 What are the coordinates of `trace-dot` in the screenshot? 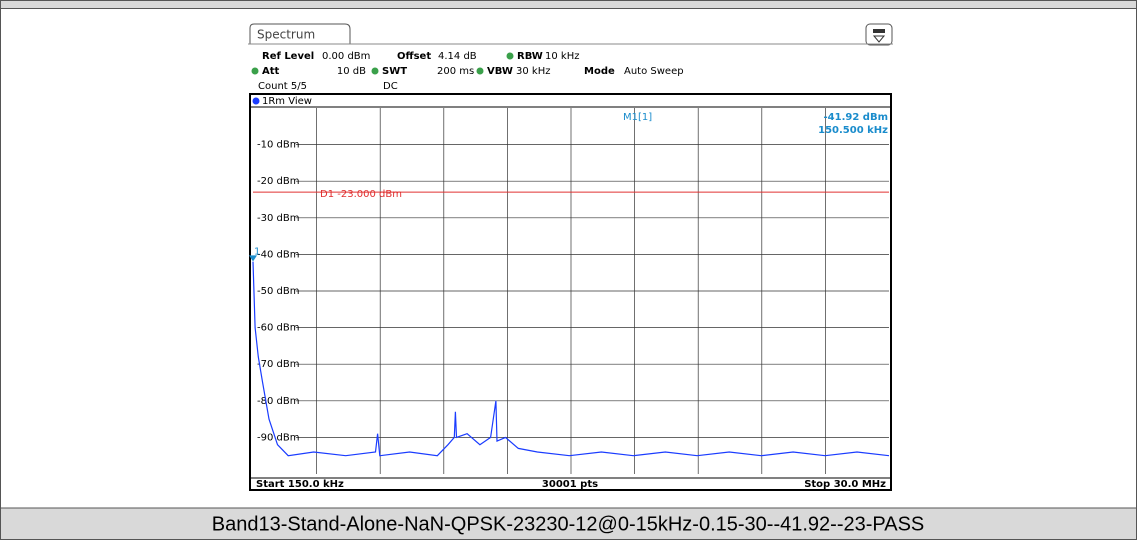 It's located at (256, 101).